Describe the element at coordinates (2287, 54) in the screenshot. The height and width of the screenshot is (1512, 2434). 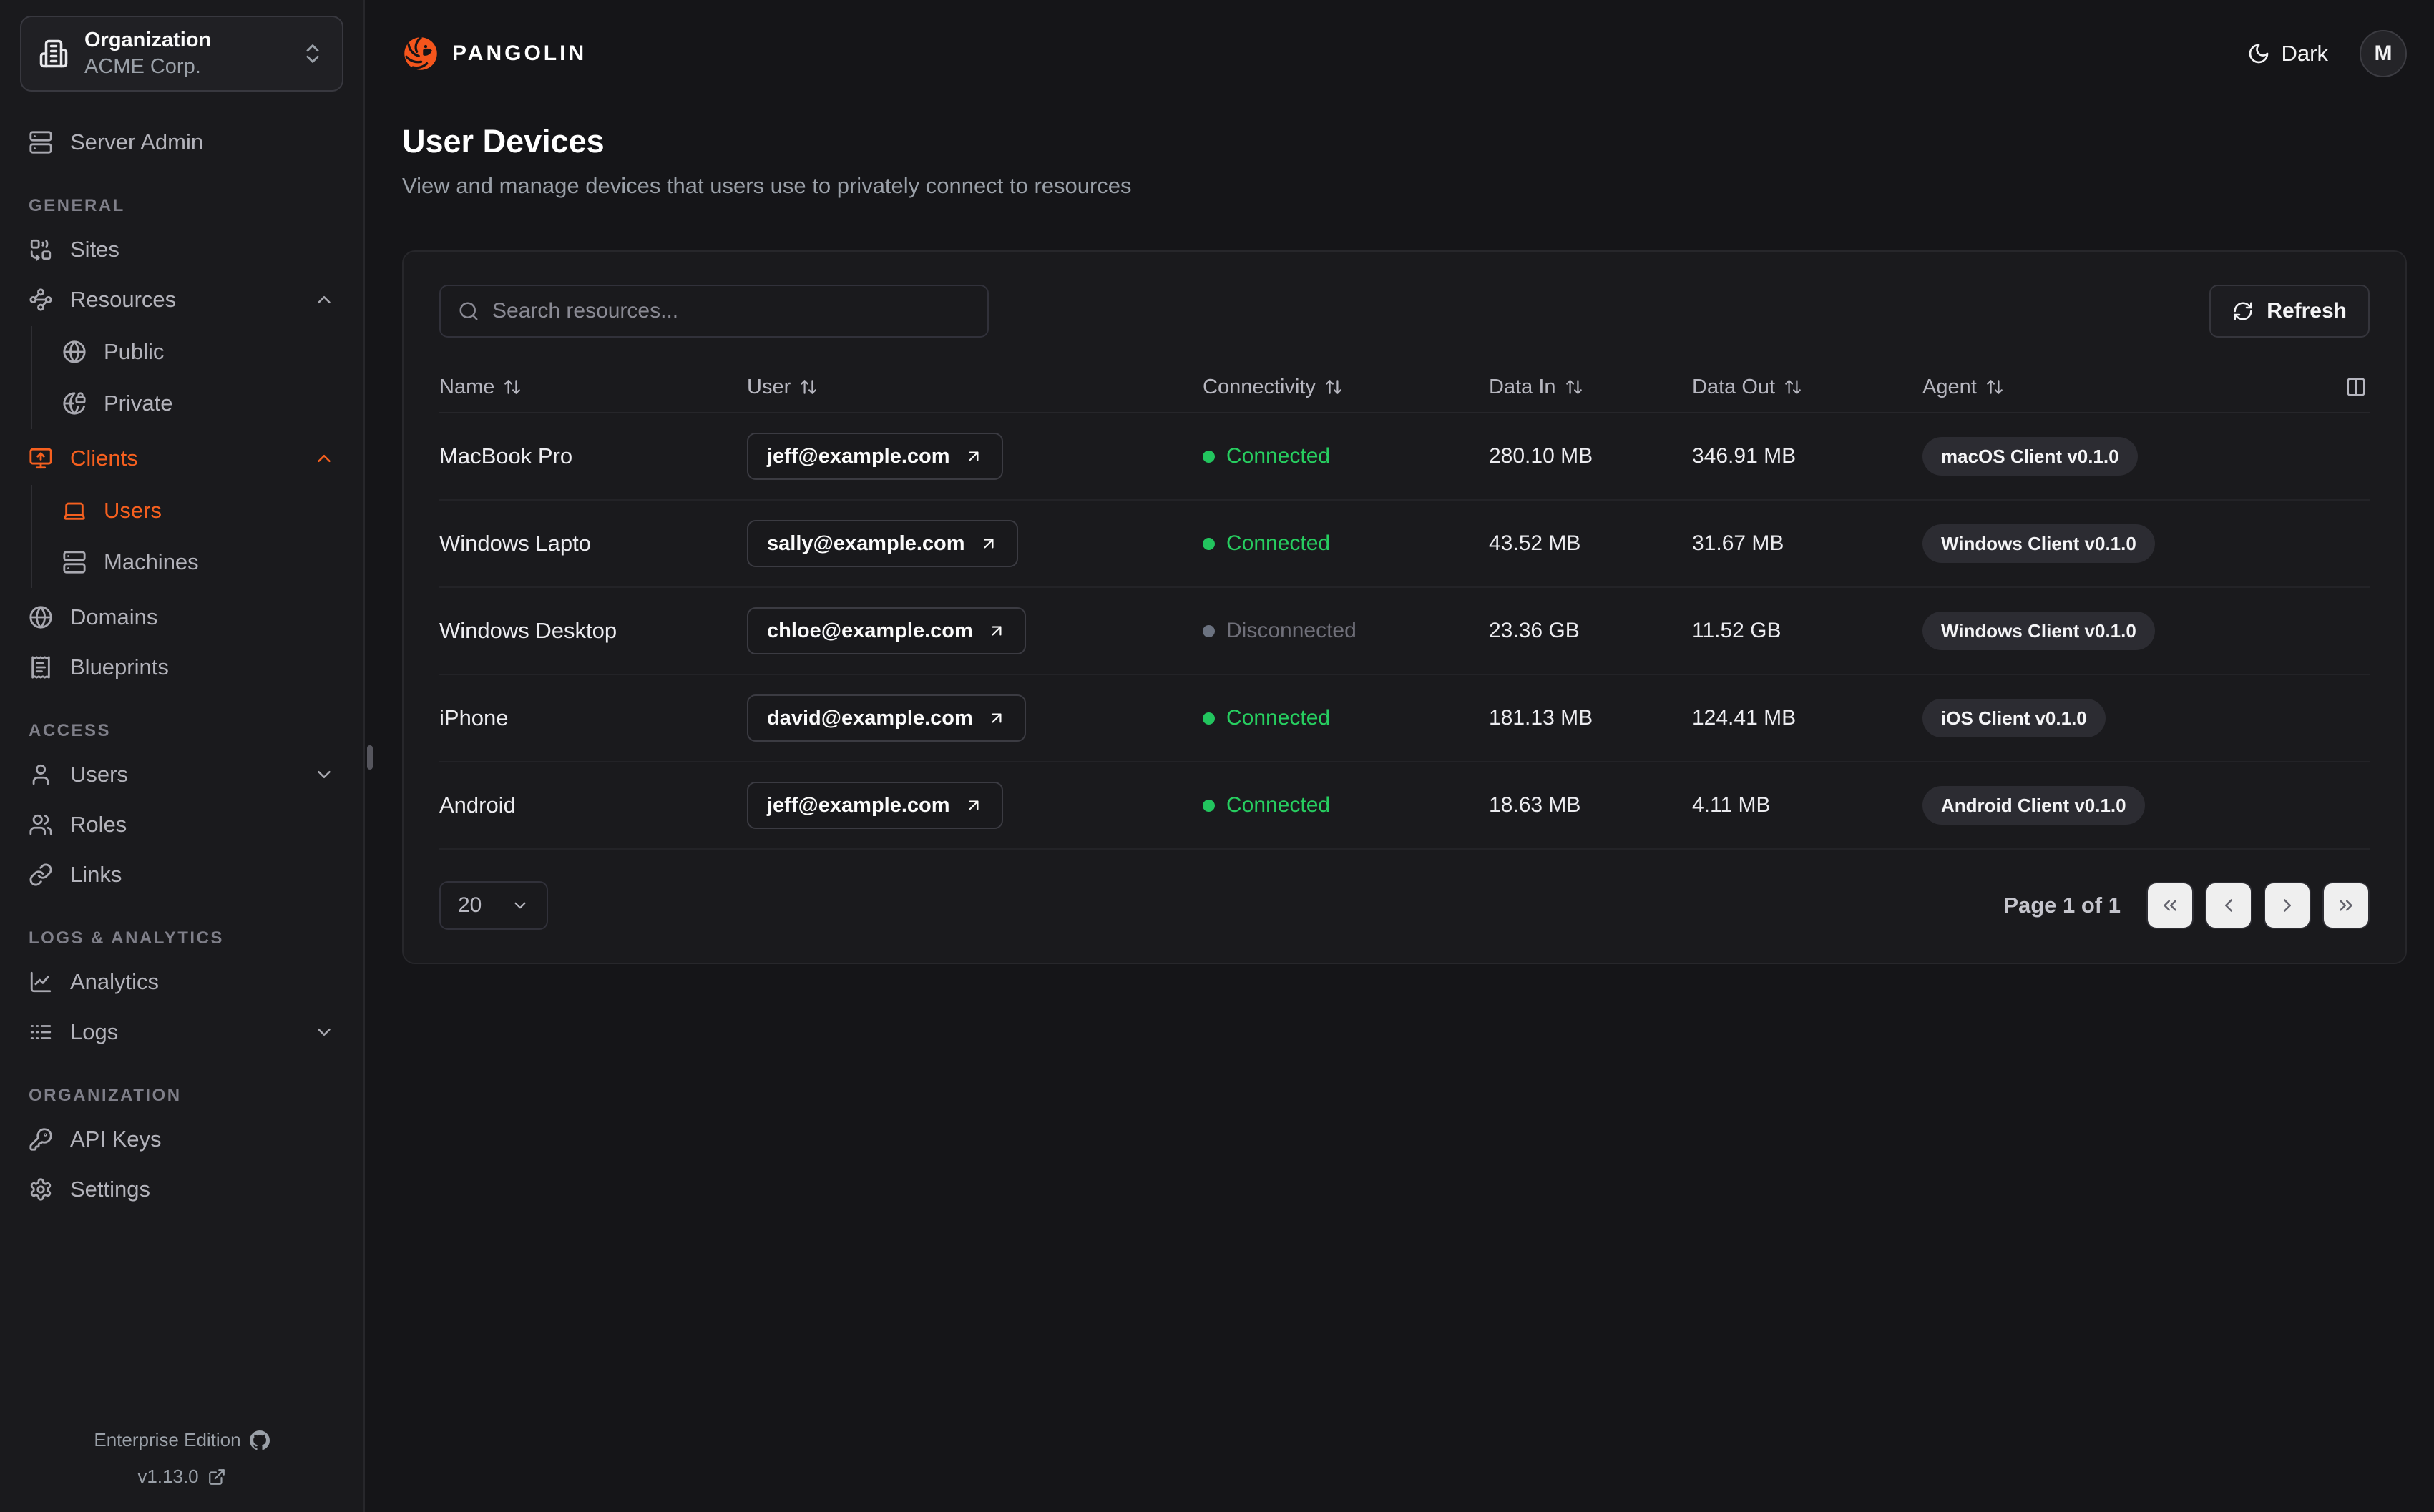
I see `theme-toggle: Dark` at that location.